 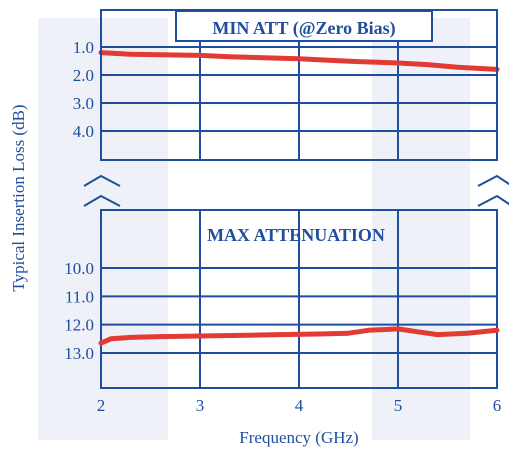 What do you see at coordinates (83, 131) in the screenshot?
I see `y-tick-label-top-3: 4.0` at bounding box center [83, 131].